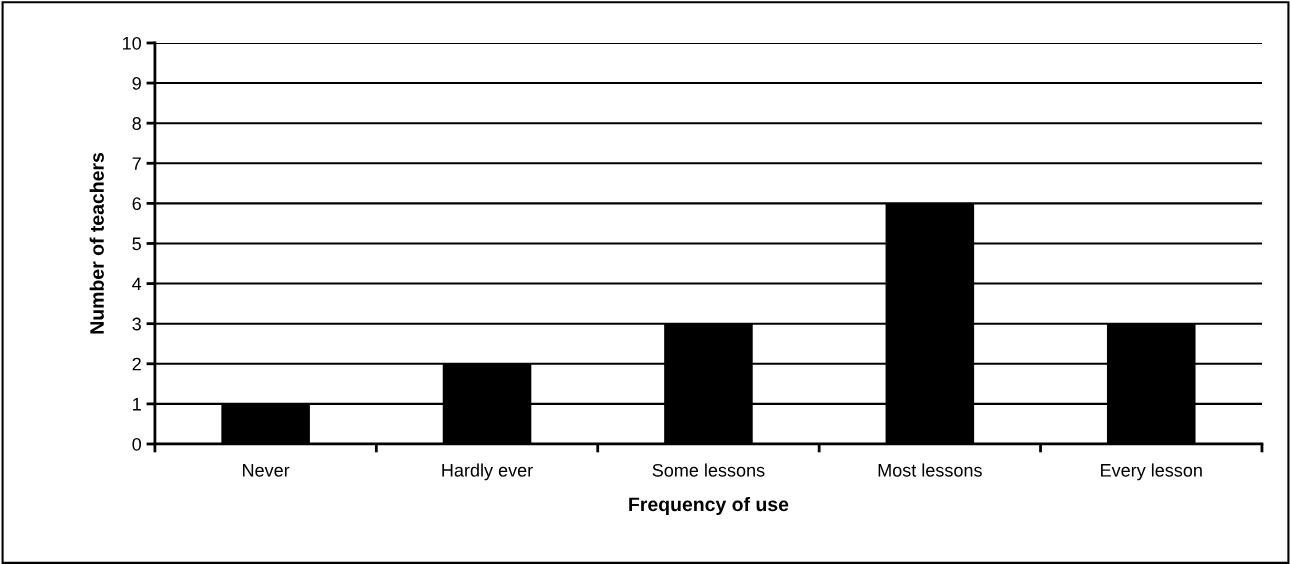  Describe the element at coordinates (266, 470) in the screenshot. I see `x-tick-label: Never` at that location.